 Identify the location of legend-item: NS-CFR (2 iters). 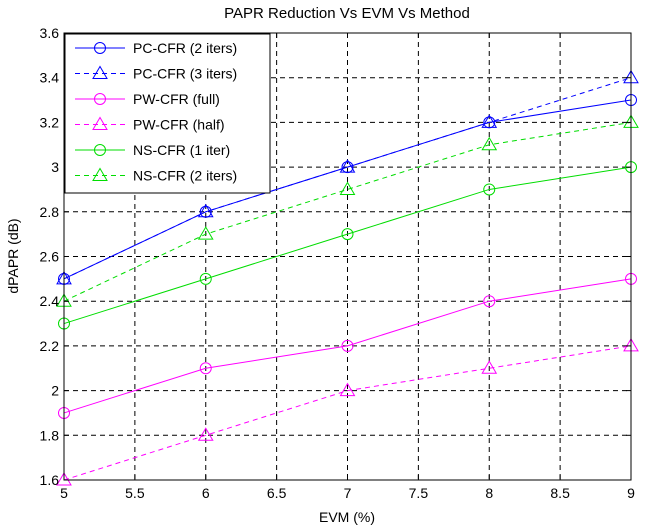
(156, 176).